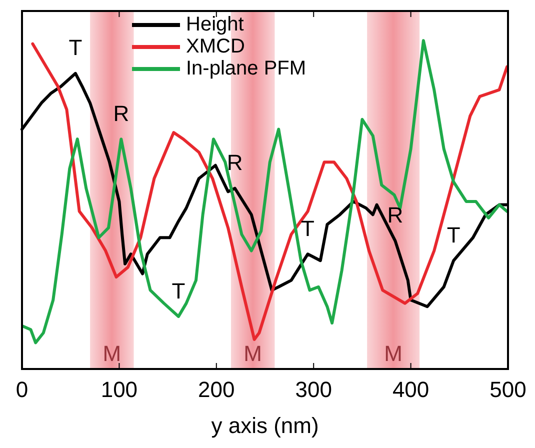 The image size is (535, 448). I want to click on legend-label: In-plane PFM, so click(246, 68).